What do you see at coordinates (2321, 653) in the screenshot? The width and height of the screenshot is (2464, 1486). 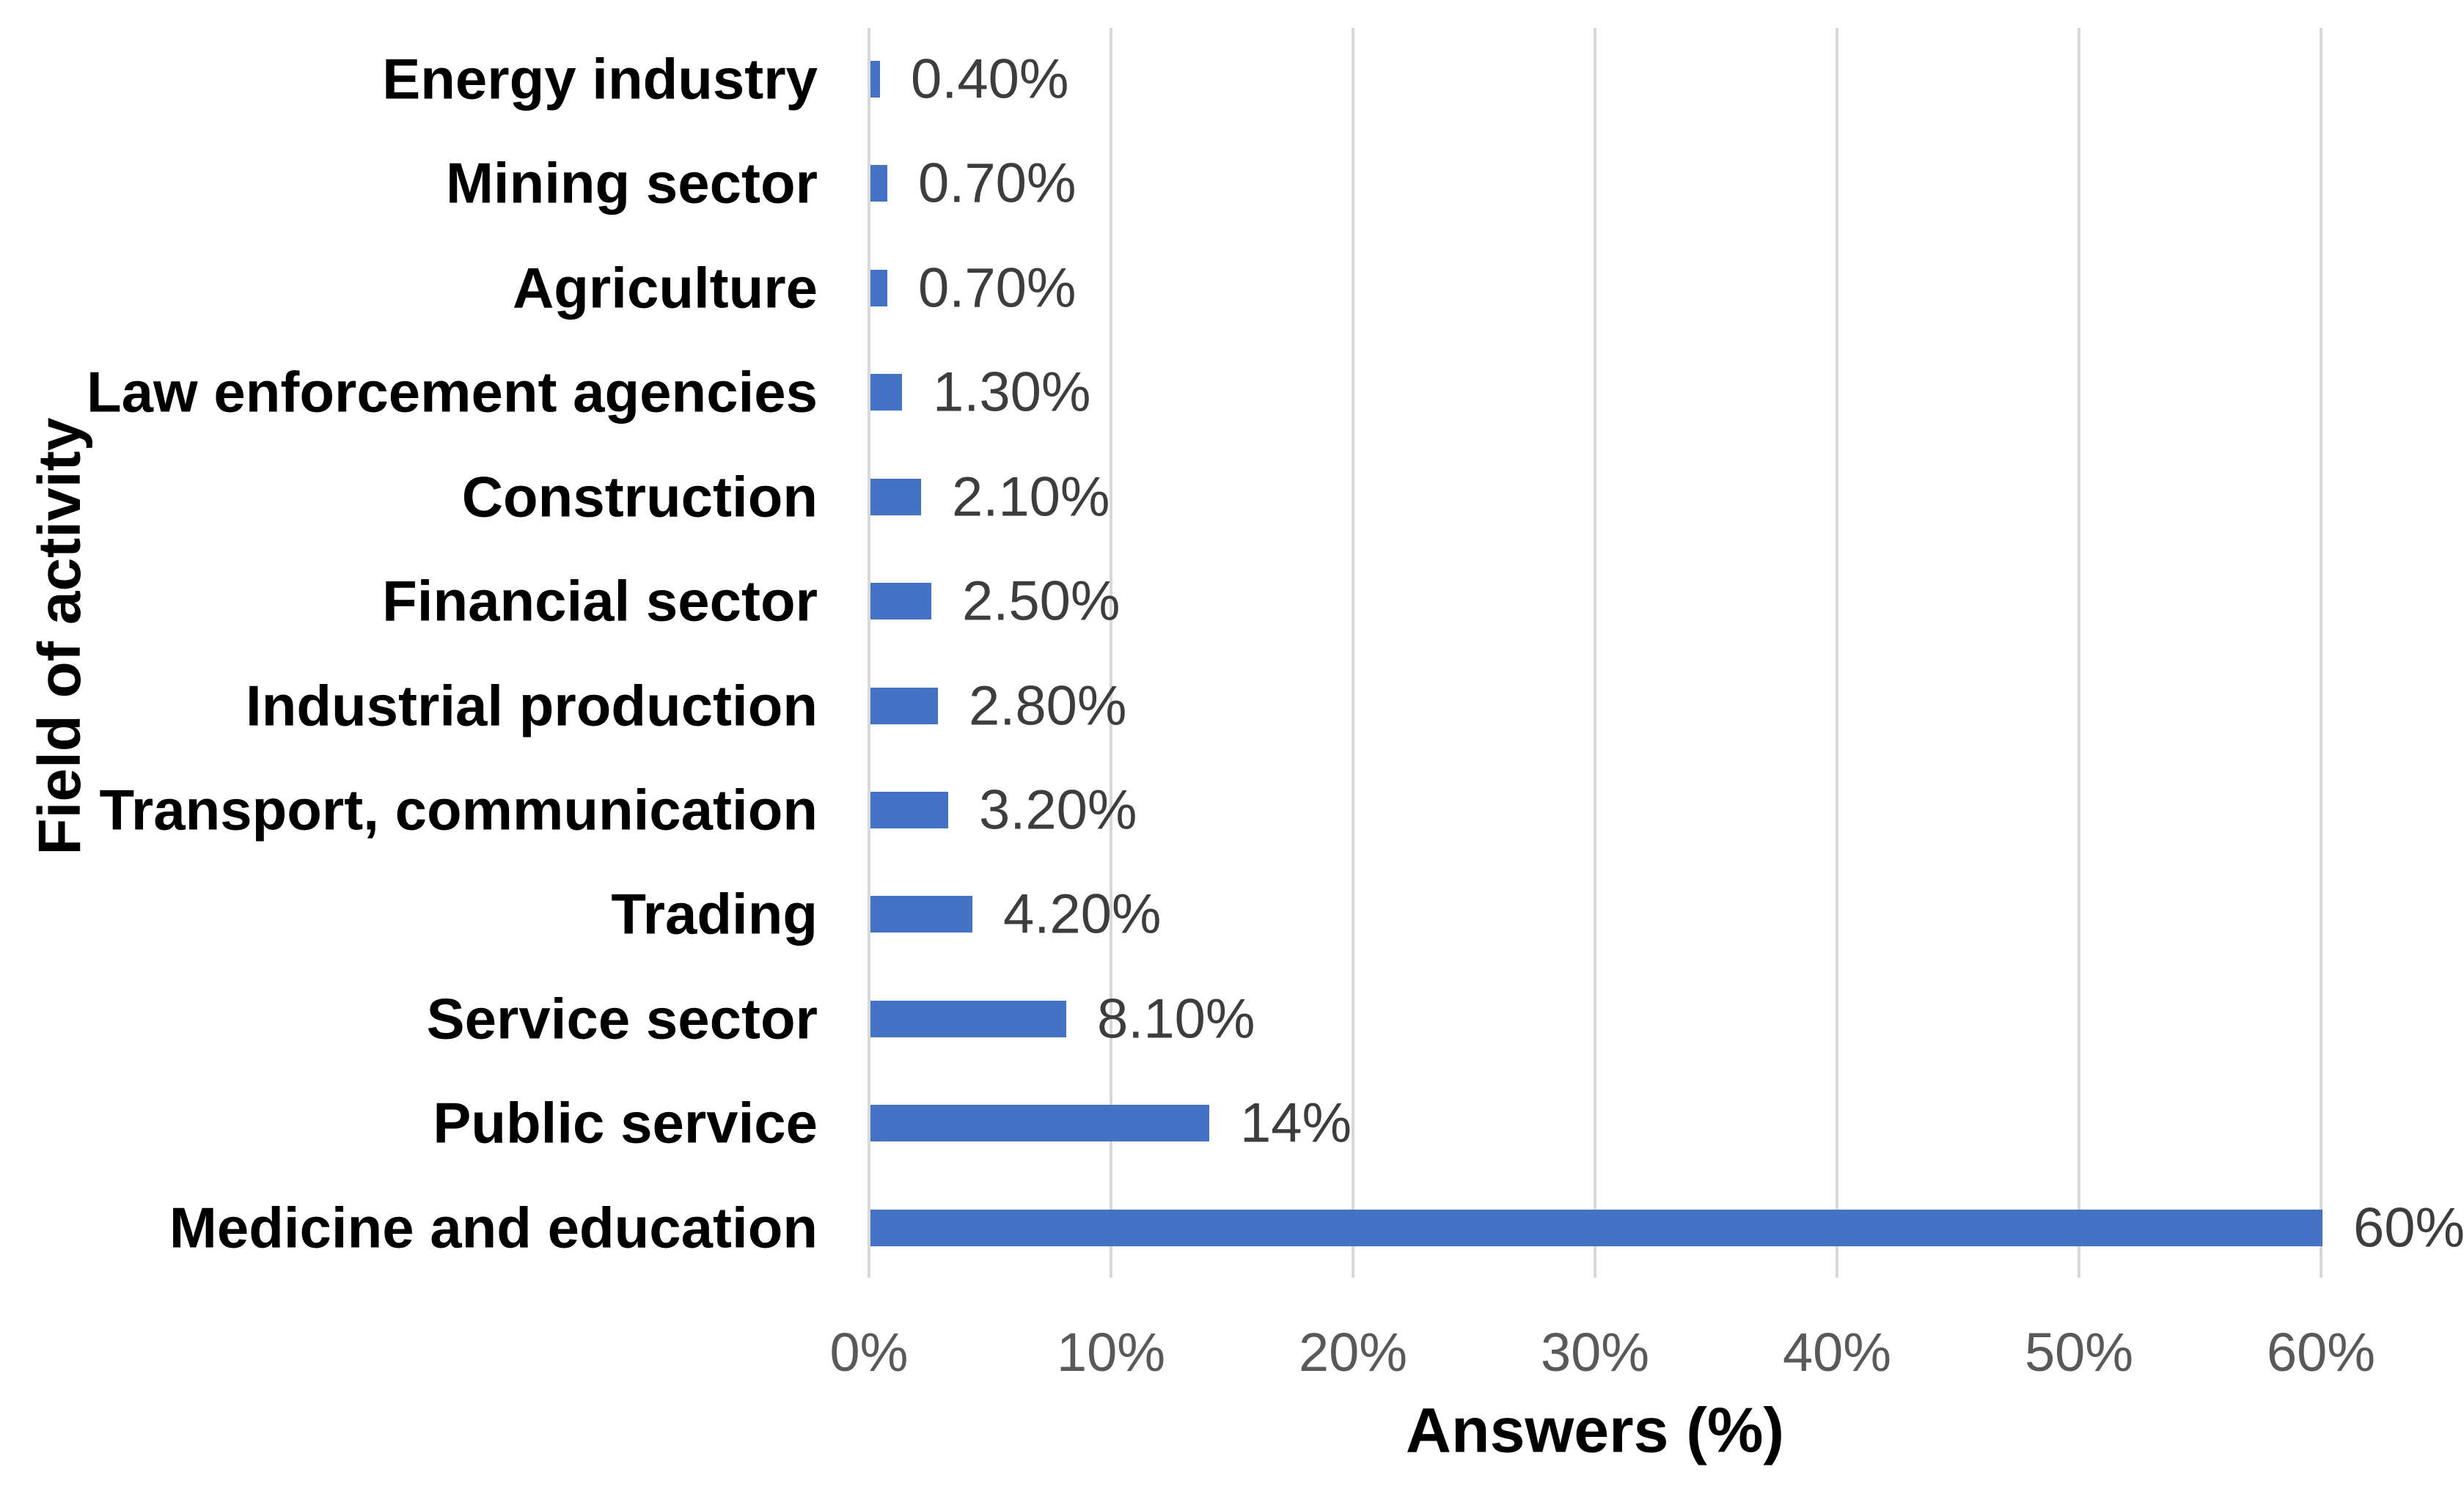 I see `gridline-60%` at bounding box center [2321, 653].